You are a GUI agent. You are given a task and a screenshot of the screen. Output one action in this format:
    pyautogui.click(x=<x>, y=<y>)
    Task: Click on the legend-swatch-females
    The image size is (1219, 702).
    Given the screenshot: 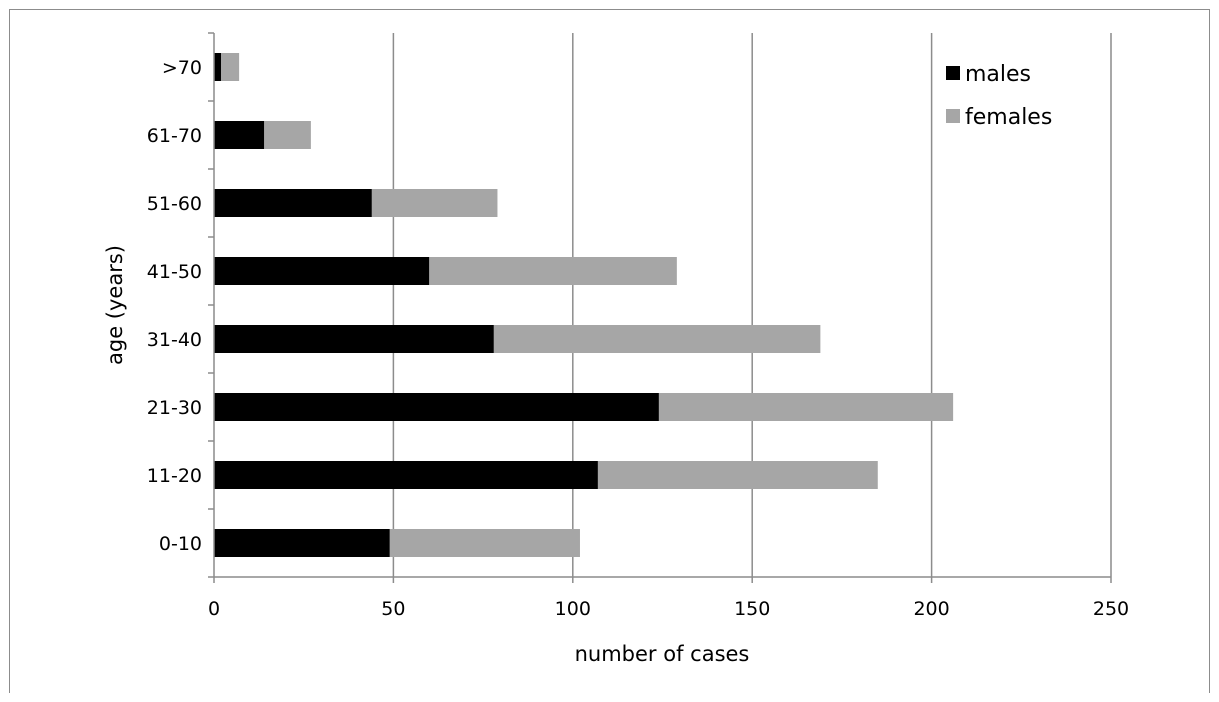 What is the action you would take?
    pyautogui.click(x=953, y=116)
    